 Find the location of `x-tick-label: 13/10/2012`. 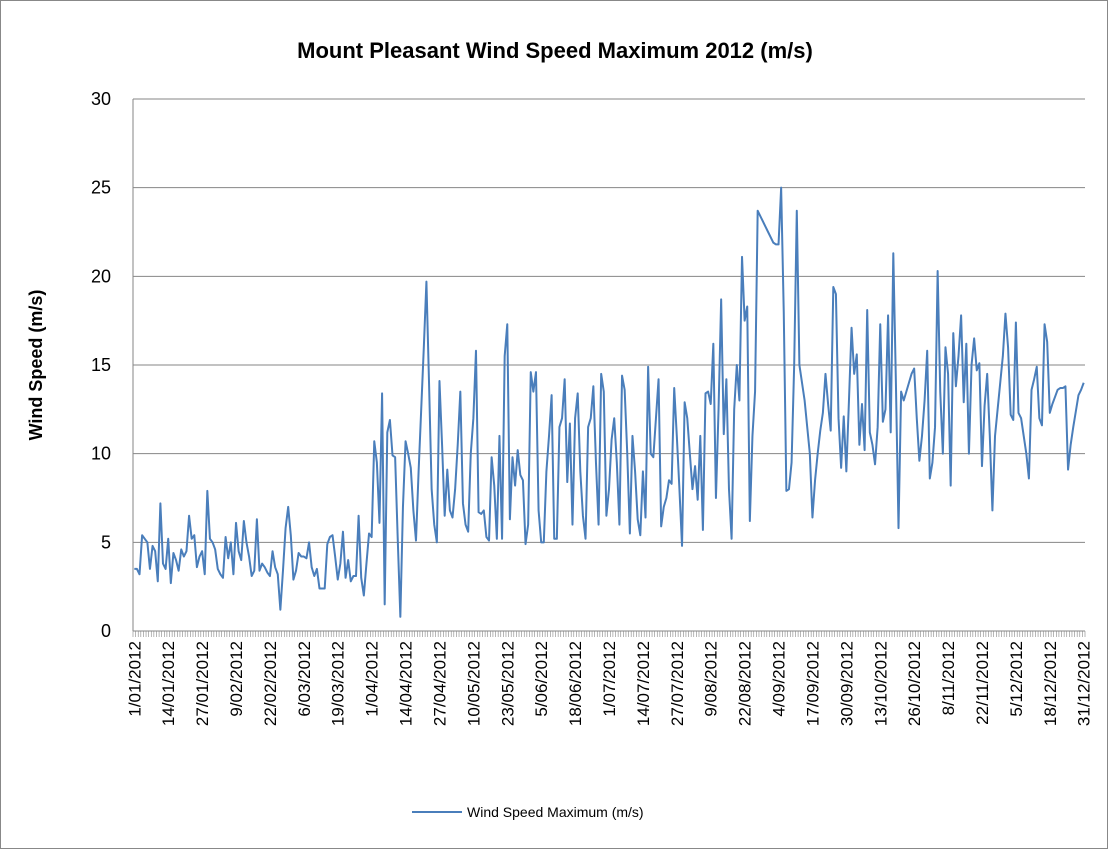

x-tick-label: 13/10/2012 is located at coordinates (880, 683).